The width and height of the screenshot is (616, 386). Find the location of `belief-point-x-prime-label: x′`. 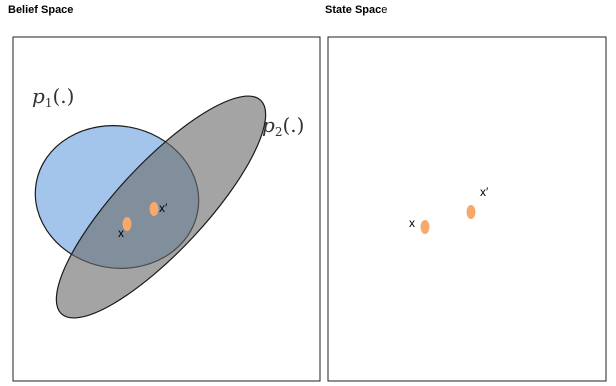

belief-point-x-prime-label: x′ is located at coordinates (163, 208).